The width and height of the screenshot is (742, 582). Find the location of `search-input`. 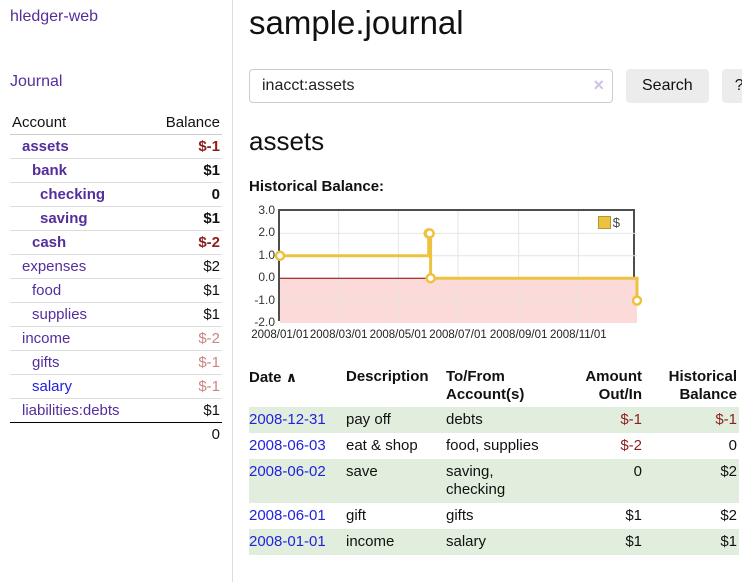

search-input is located at coordinates (431, 86).